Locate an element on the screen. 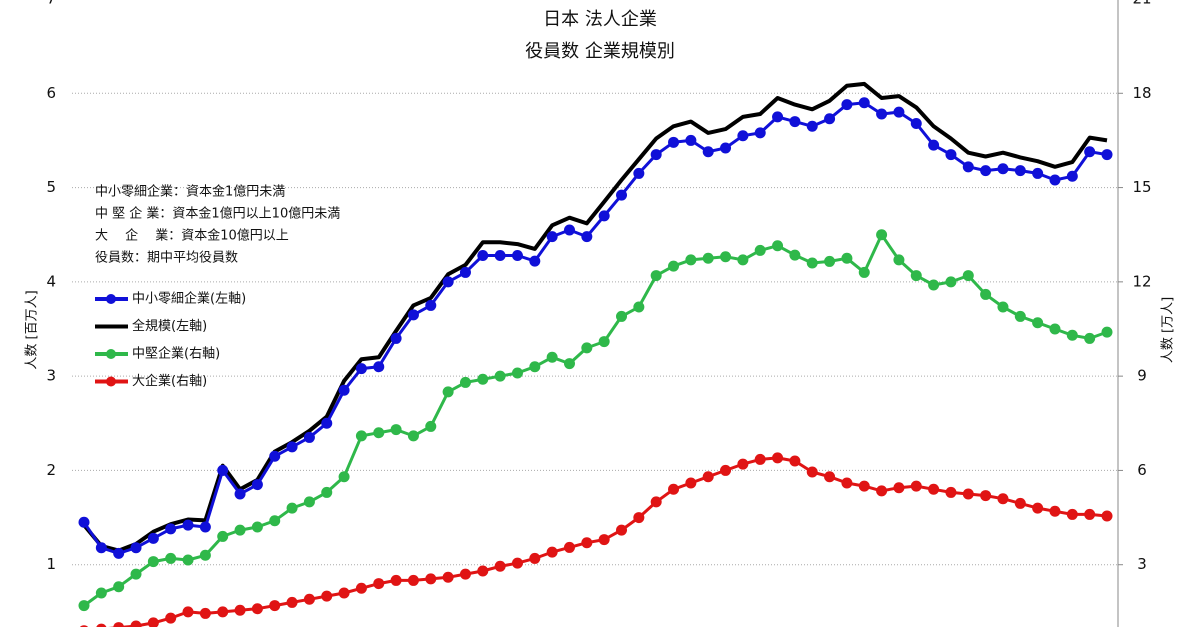 This screenshot has width=1200, height=627. y-tick-label: 2 is located at coordinates (51, 470).